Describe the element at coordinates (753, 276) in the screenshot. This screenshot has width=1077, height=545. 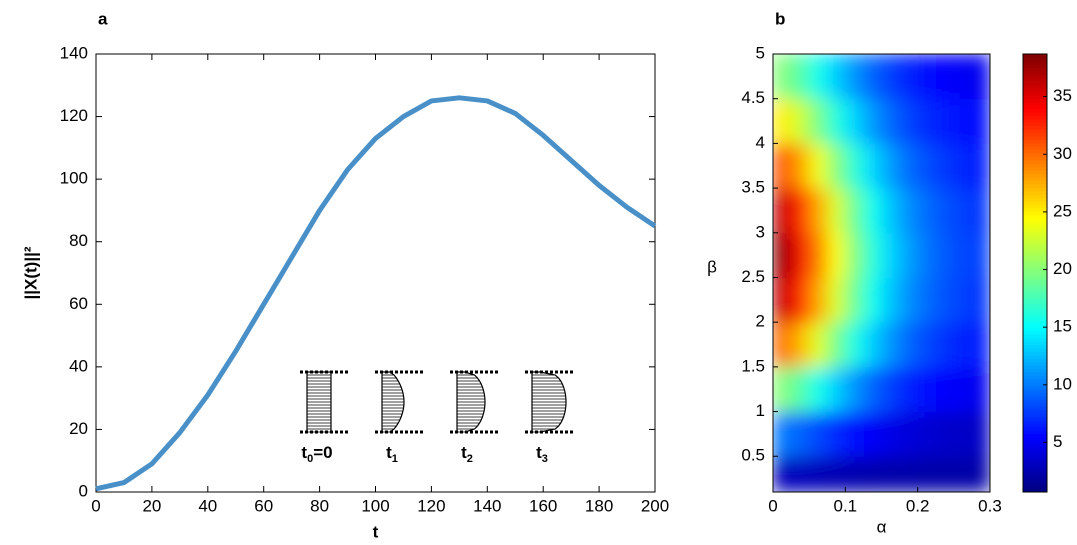
I see `y-tick-label: 2.5` at that location.